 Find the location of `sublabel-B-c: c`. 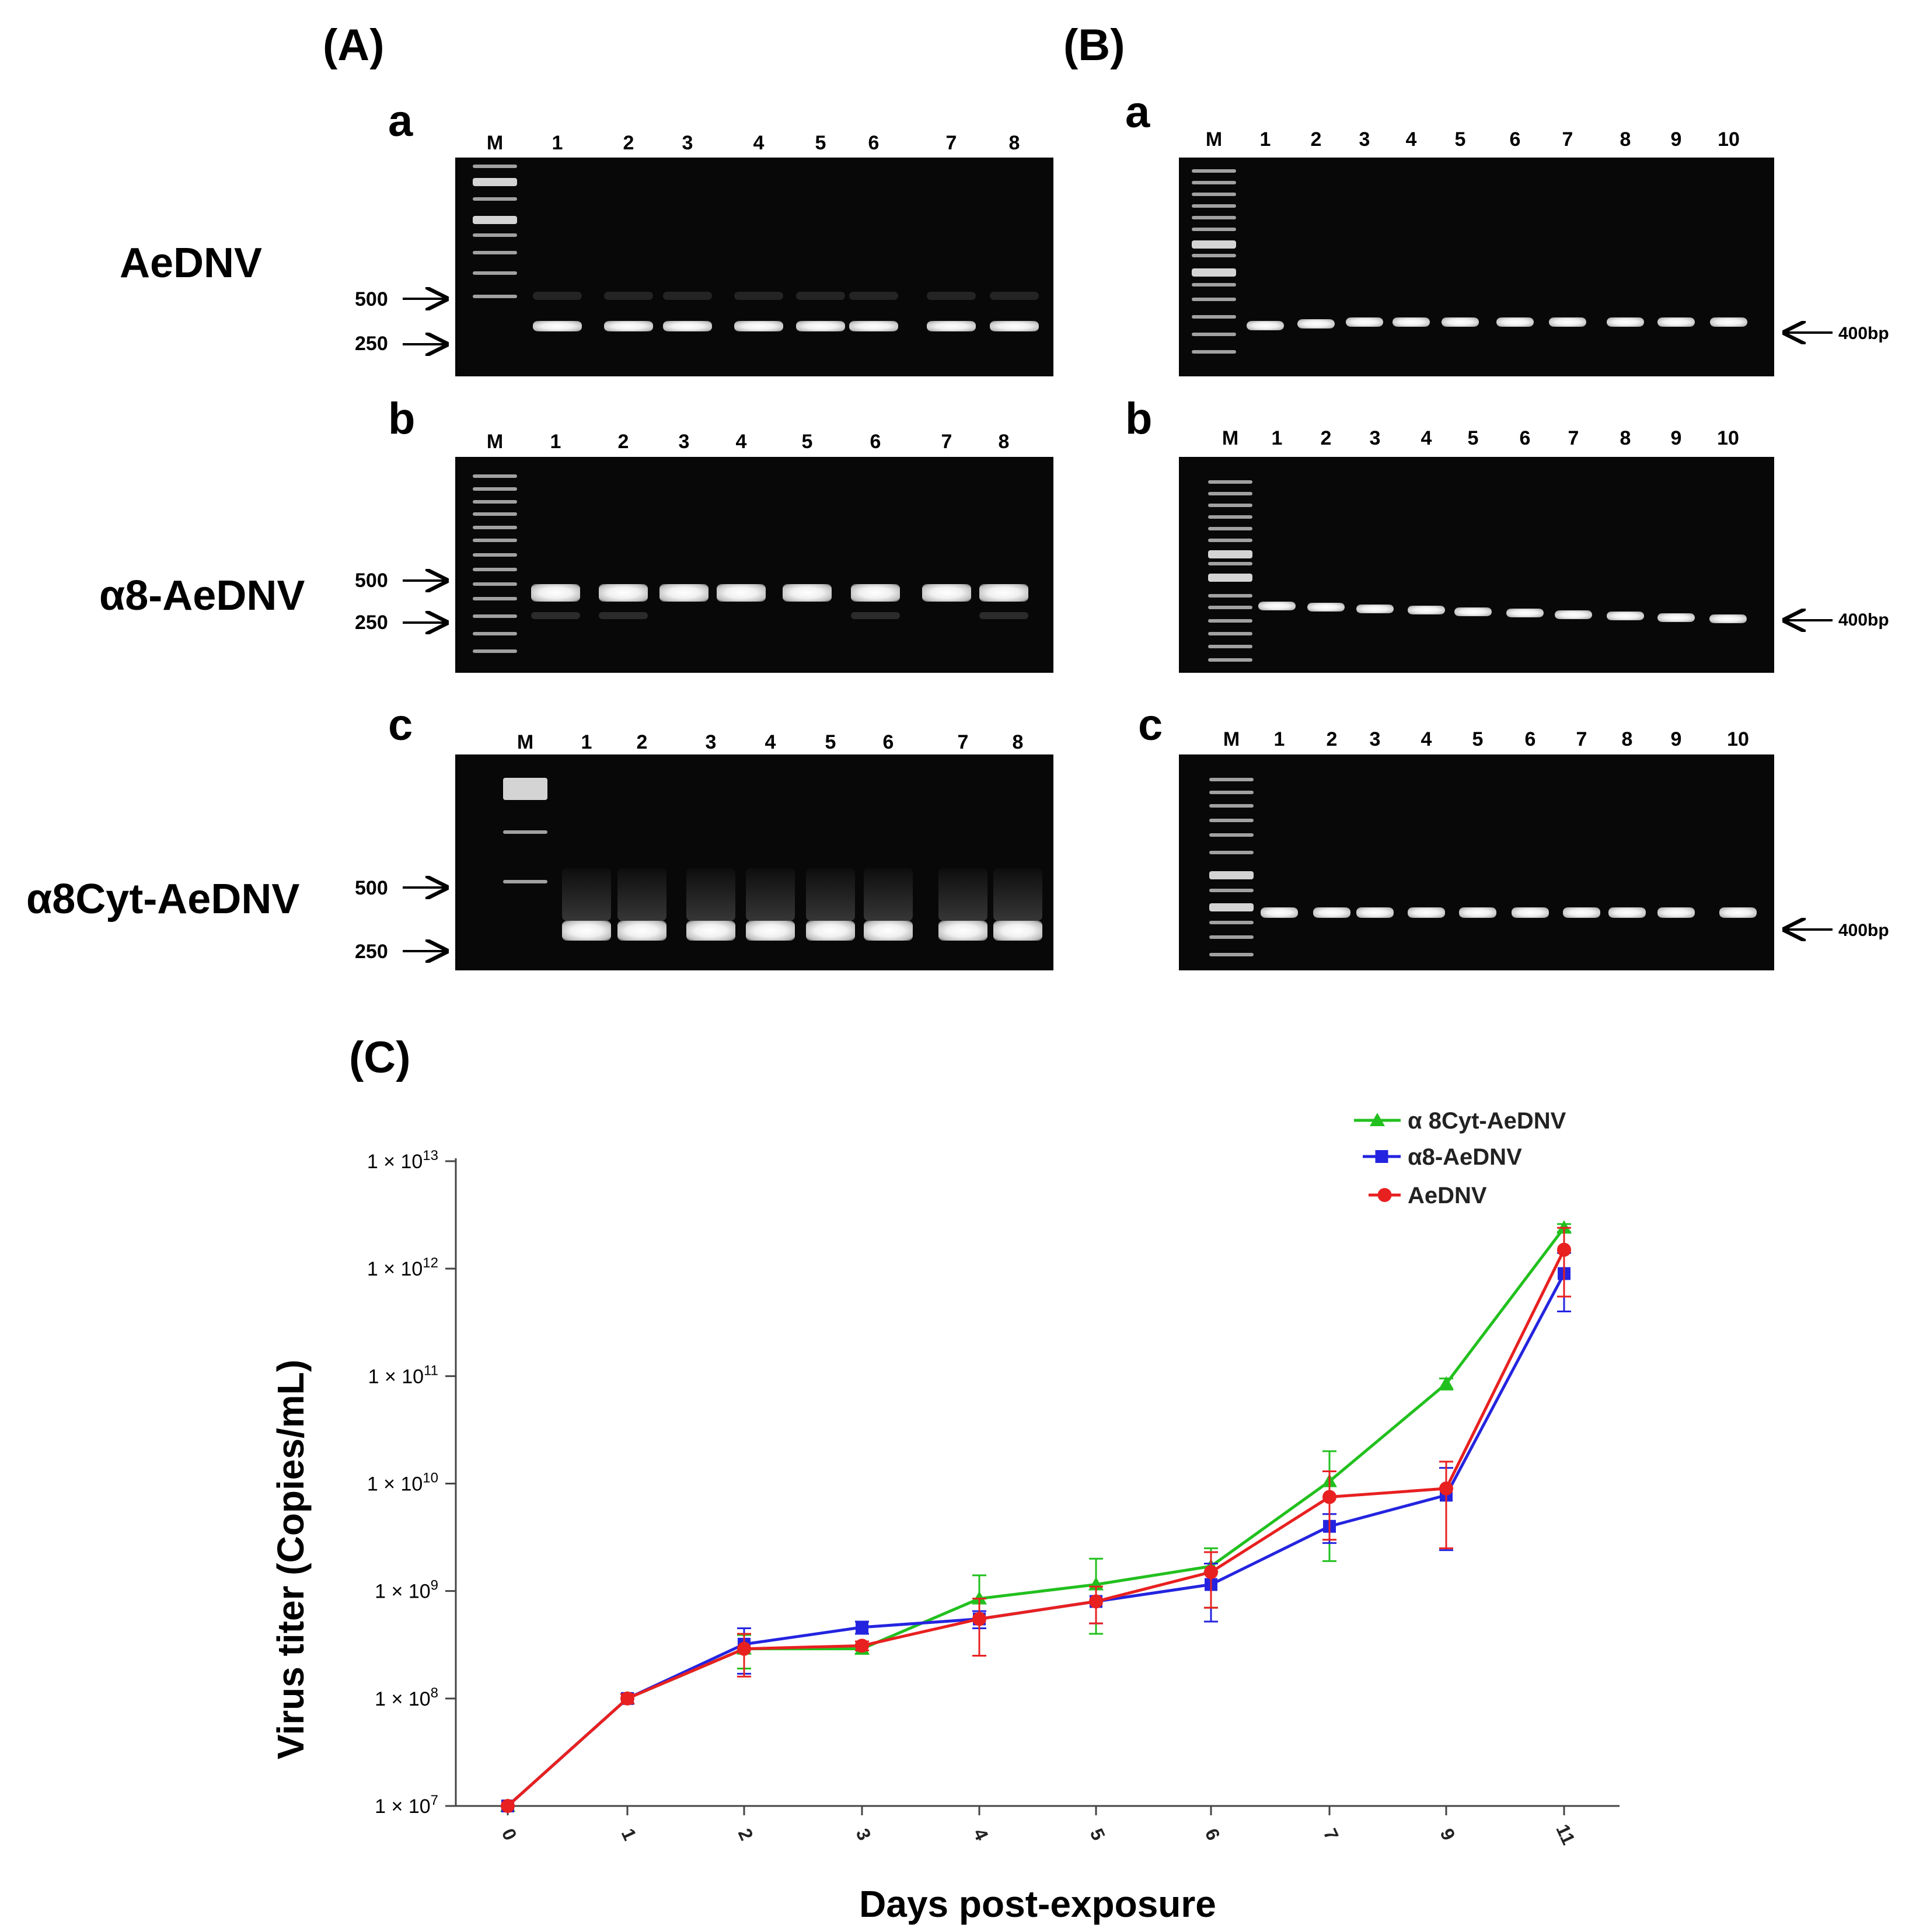

sublabel-B-c: c is located at coordinates (1150, 725).